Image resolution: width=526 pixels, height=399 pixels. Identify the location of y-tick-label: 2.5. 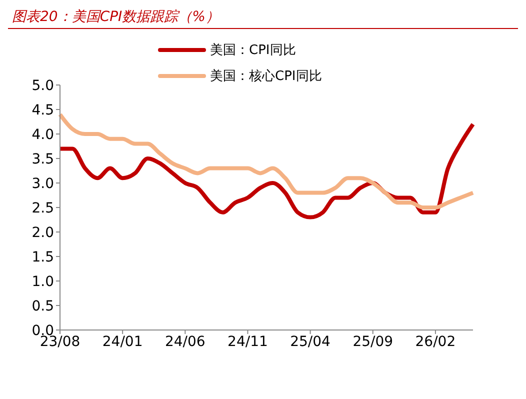
(43, 208).